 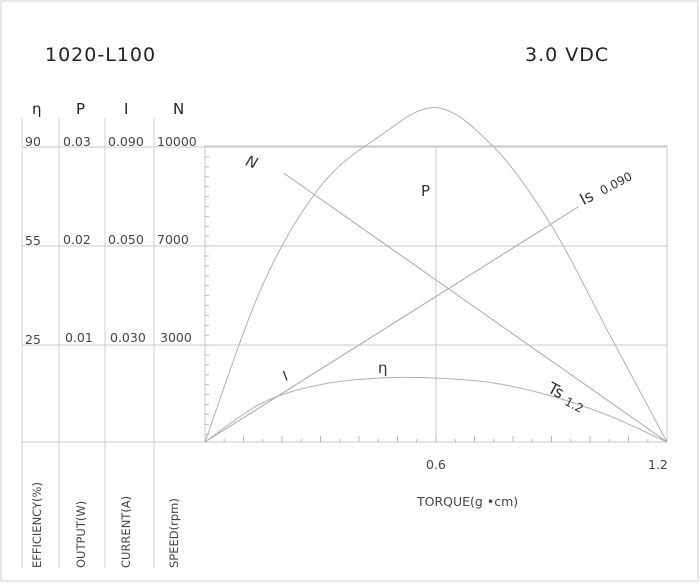 What do you see at coordinates (77, 239) in the screenshot?
I see `out-tick-002: 0.02` at bounding box center [77, 239].